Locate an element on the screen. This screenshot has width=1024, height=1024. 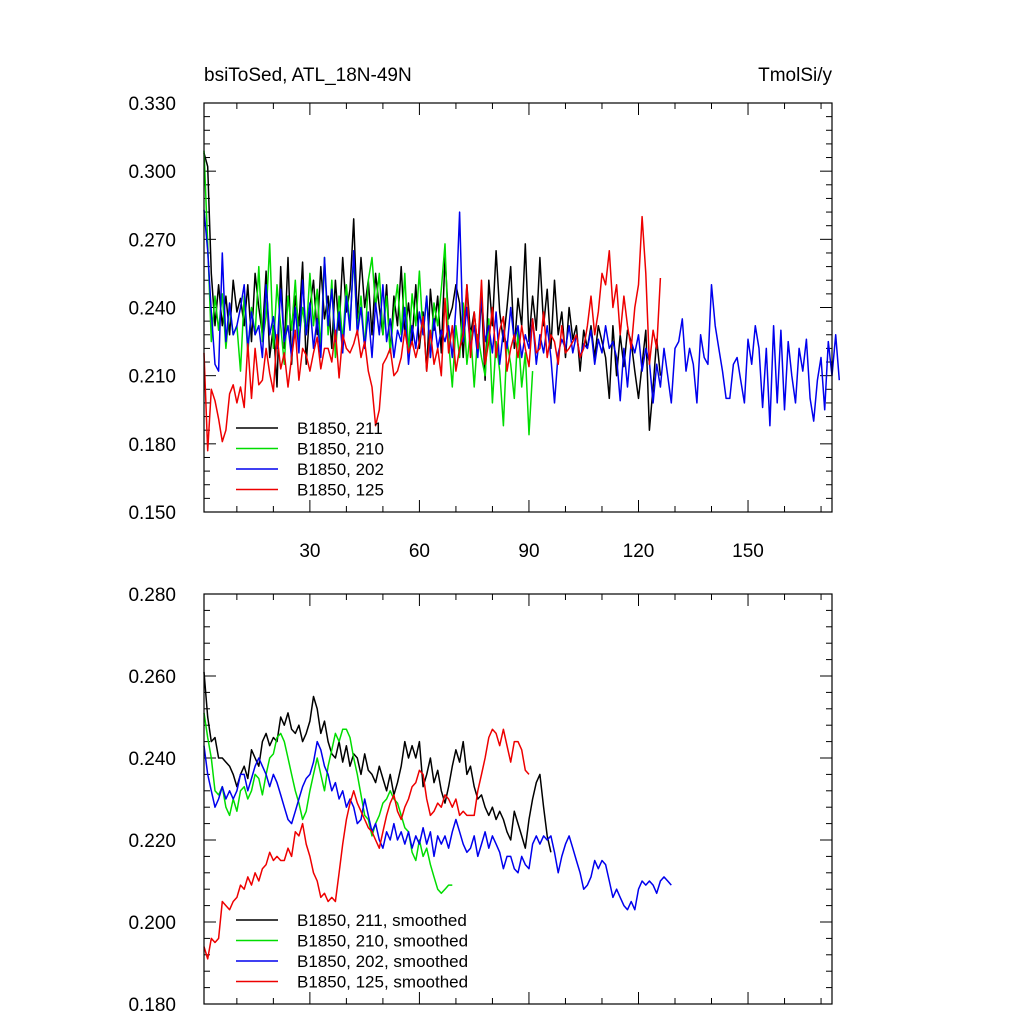
bottom-legend-label-1: B1850, 210, smoothed is located at coordinates (382, 941).